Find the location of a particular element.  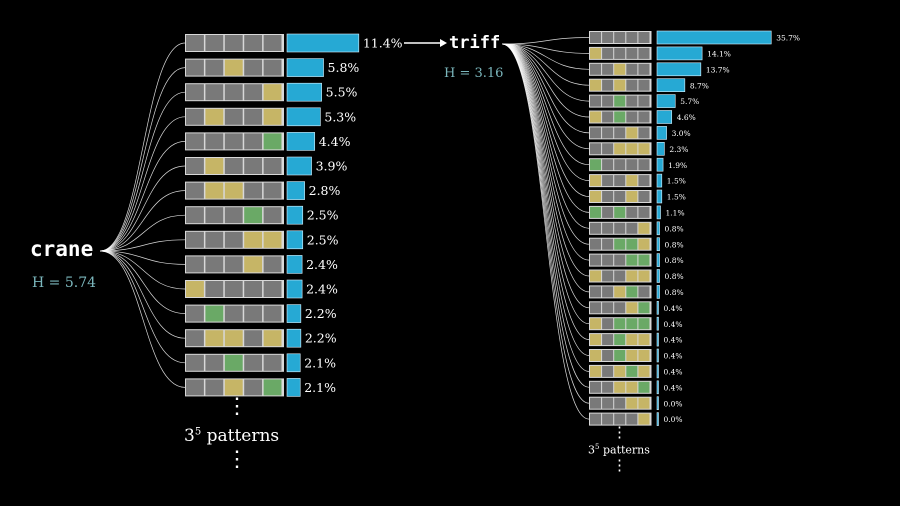

left-continuation-dots-top: ⋮ is located at coordinates (237, 406).